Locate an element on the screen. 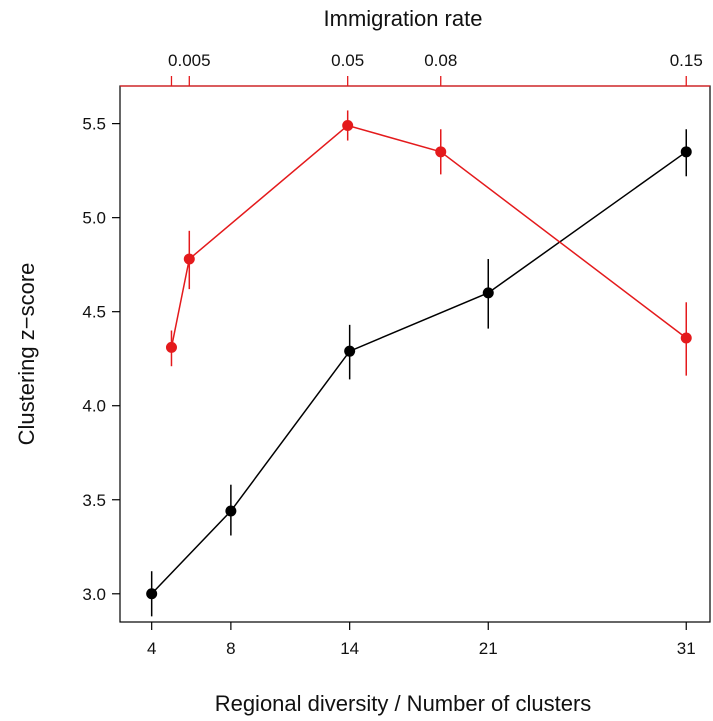  x-axis-title: Regional diversity / Number of clusters is located at coordinates (403, 703).